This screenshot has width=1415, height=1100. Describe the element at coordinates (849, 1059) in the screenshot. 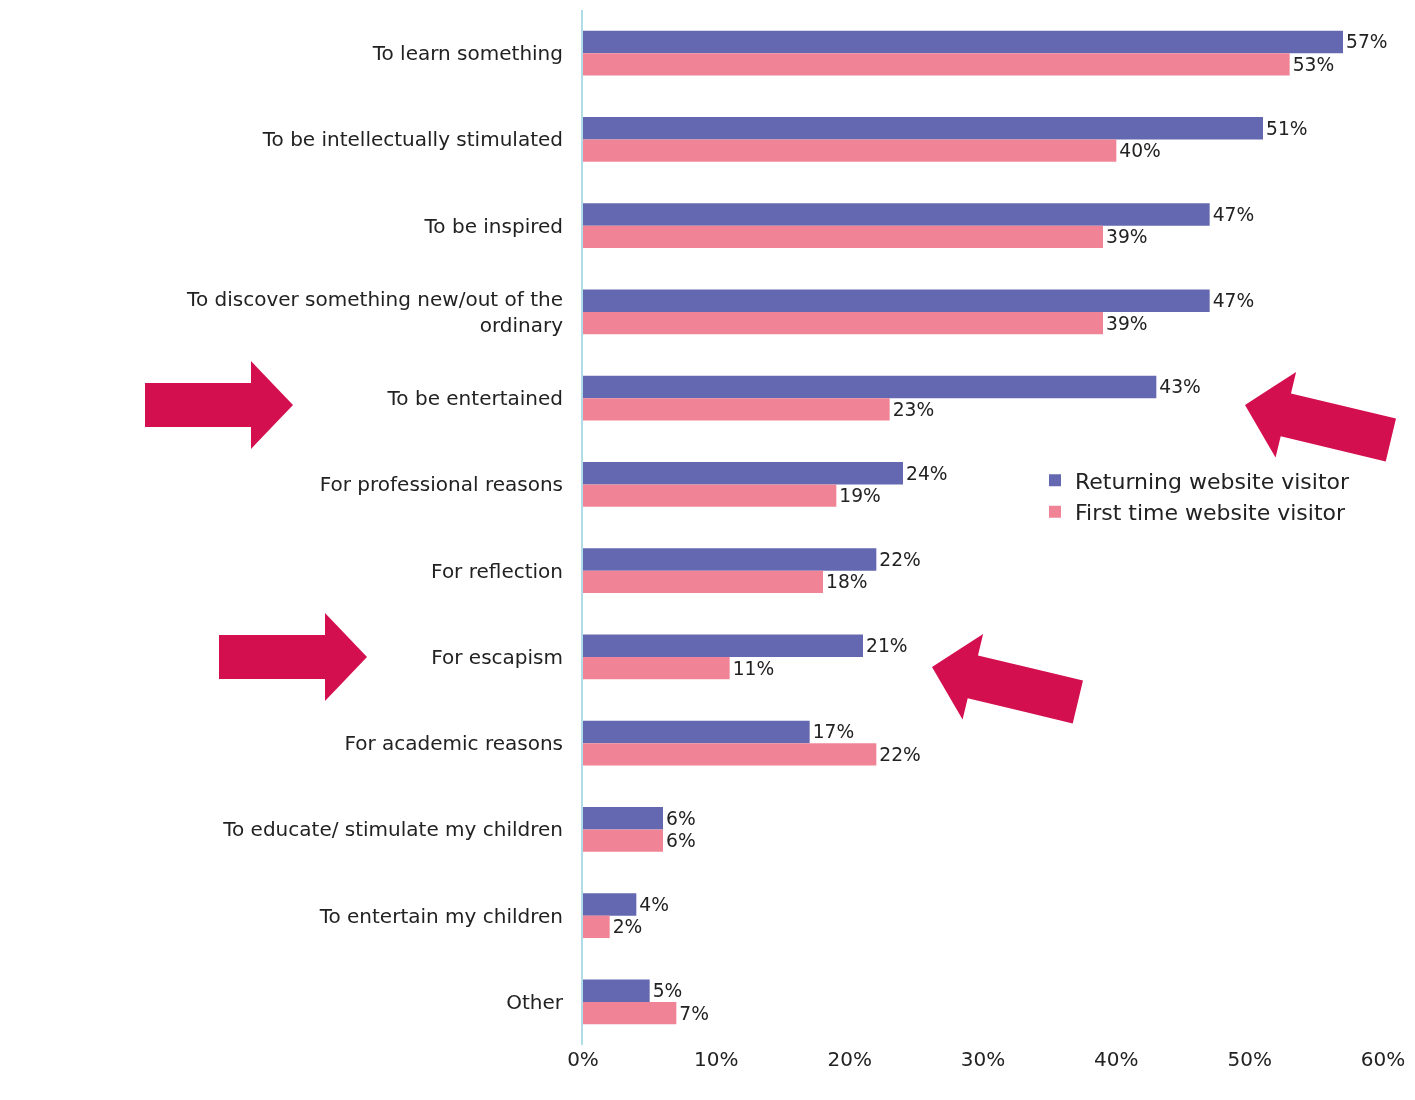

I see `x-tick-label: 20%` at that location.